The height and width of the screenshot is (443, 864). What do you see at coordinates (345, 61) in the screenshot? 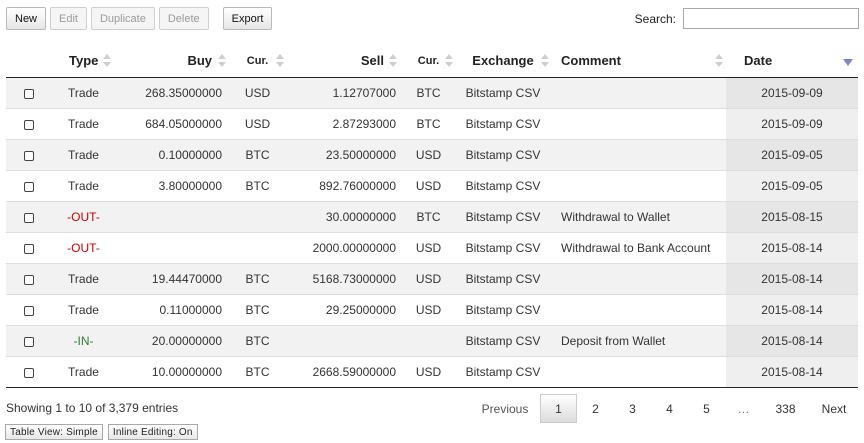
I see `column-header-sell: Sell` at bounding box center [345, 61].